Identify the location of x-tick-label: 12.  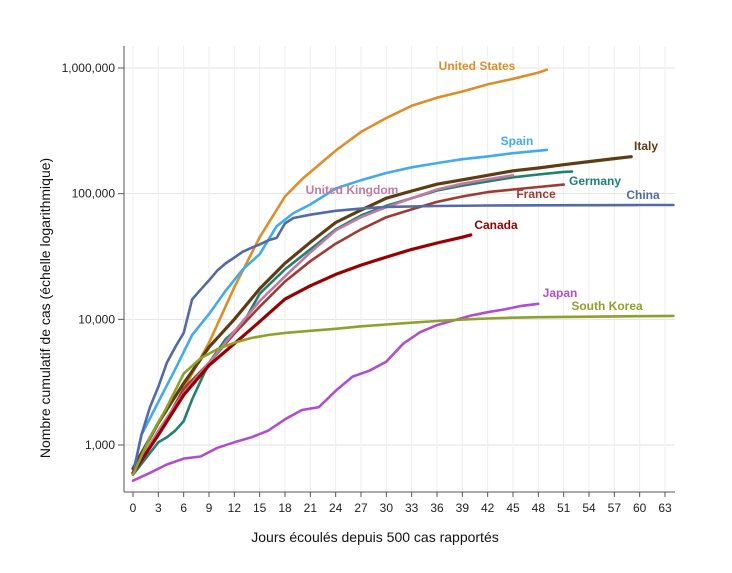
(235, 508).